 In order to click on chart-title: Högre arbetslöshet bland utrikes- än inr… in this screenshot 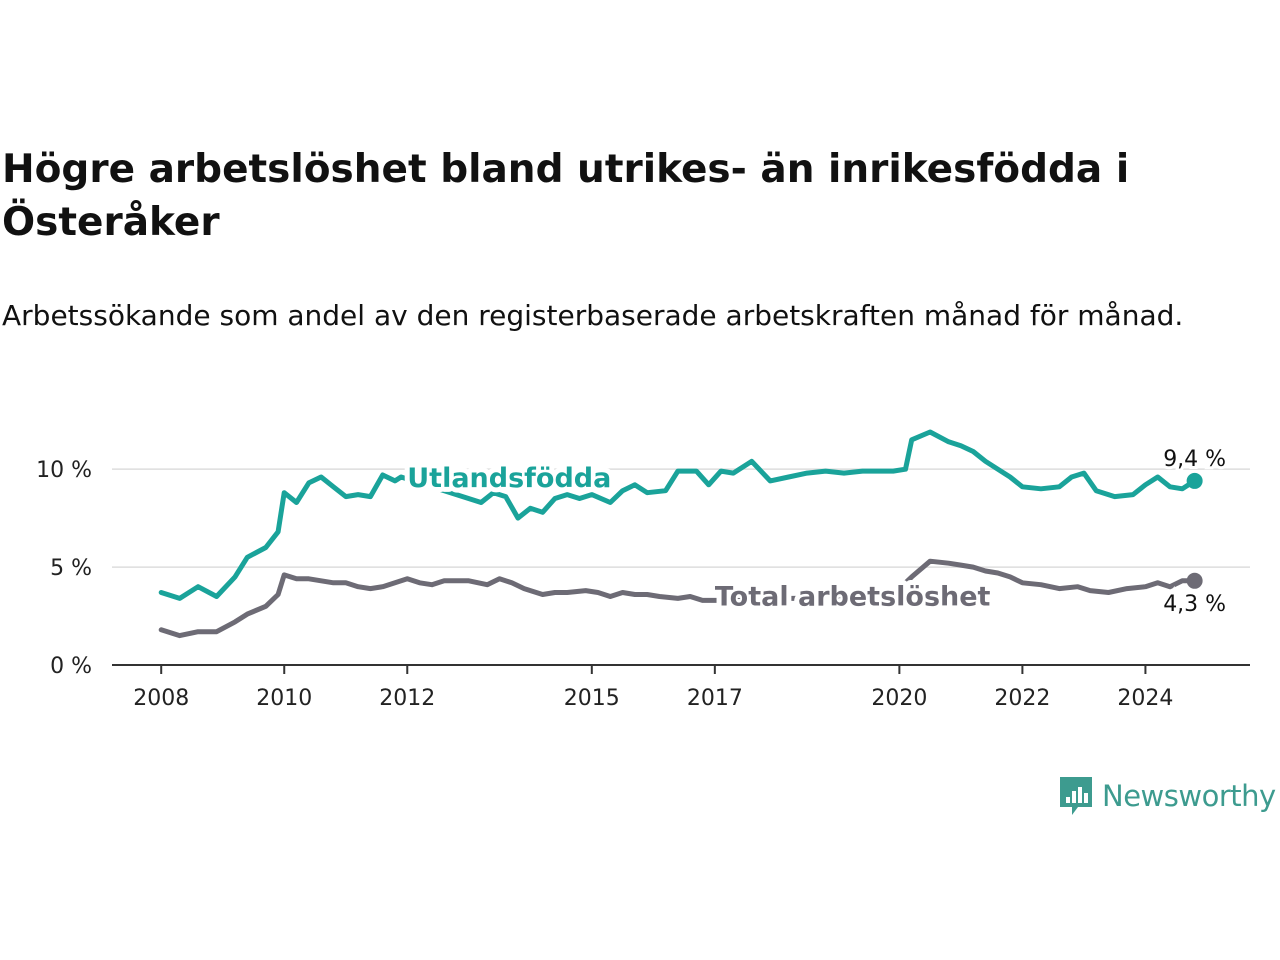, I will do `click(566, 196)`.